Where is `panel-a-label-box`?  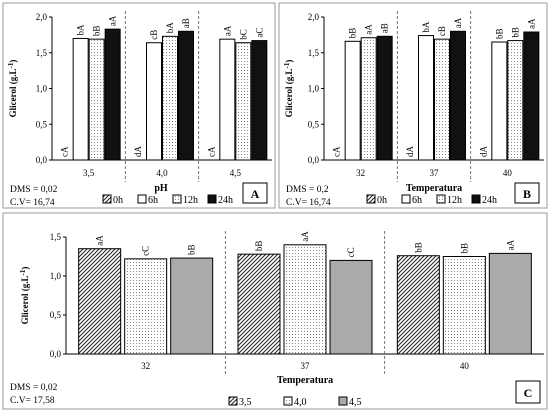 panel-a-label-box is located at coordinates (255, 193).